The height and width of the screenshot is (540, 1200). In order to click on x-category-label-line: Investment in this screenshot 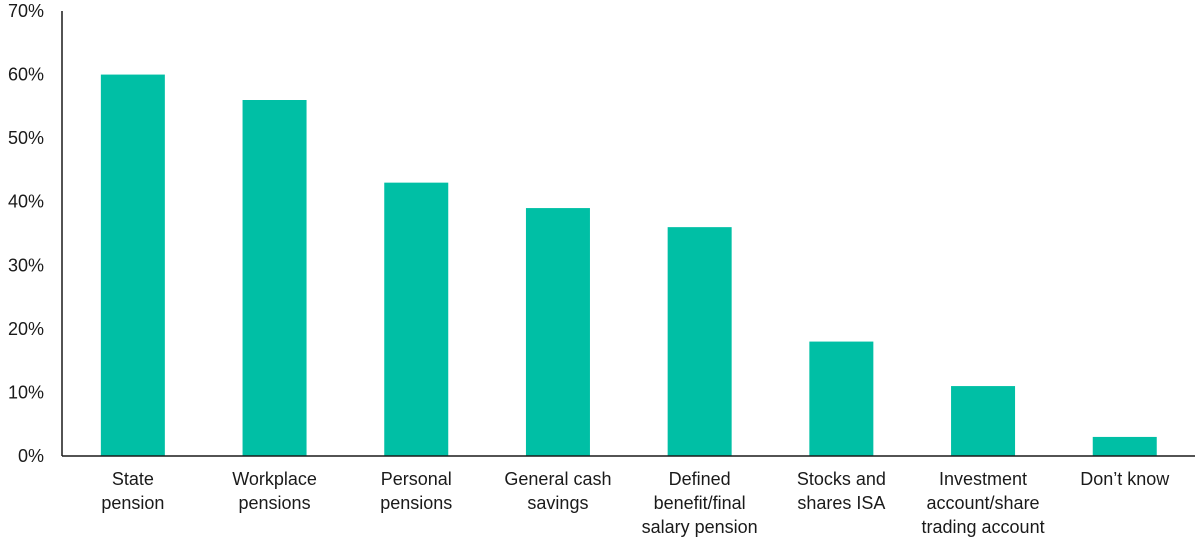, I will do `click(983, 479)`.